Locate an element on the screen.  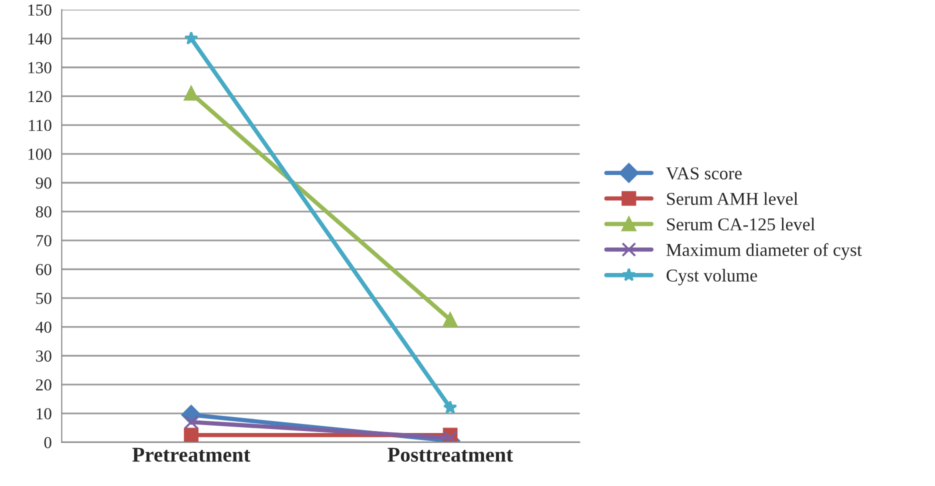
y-tick-label: 110 is located at coordinates (40, 126).